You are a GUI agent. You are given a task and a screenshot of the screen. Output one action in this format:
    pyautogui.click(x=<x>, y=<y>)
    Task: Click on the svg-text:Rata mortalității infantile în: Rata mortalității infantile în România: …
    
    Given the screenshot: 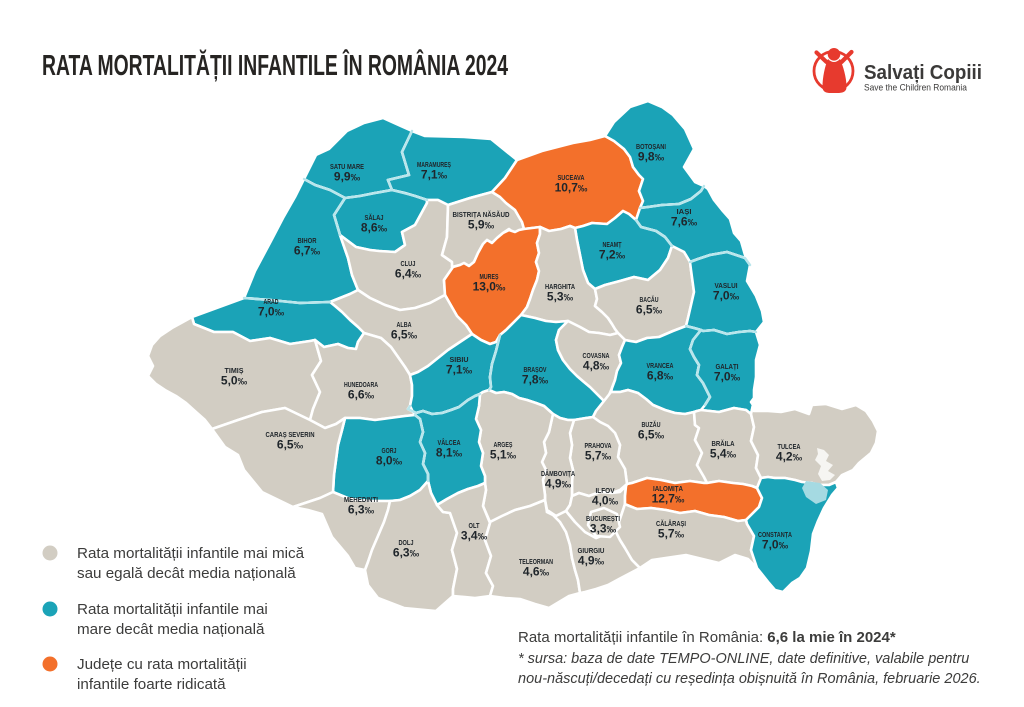 What is the action you would take?
    pyautogui.click(x=707, y=637)
    